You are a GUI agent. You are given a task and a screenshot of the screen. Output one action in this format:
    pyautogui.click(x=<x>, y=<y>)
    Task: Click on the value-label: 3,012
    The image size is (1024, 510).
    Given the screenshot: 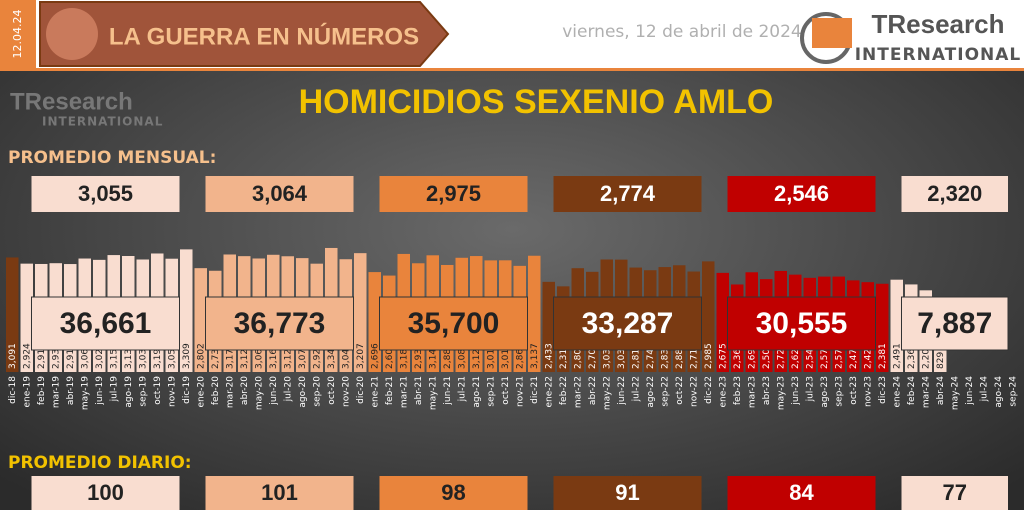 What is the action you would take?
    pyautogui.click(x=491, y=356)
    